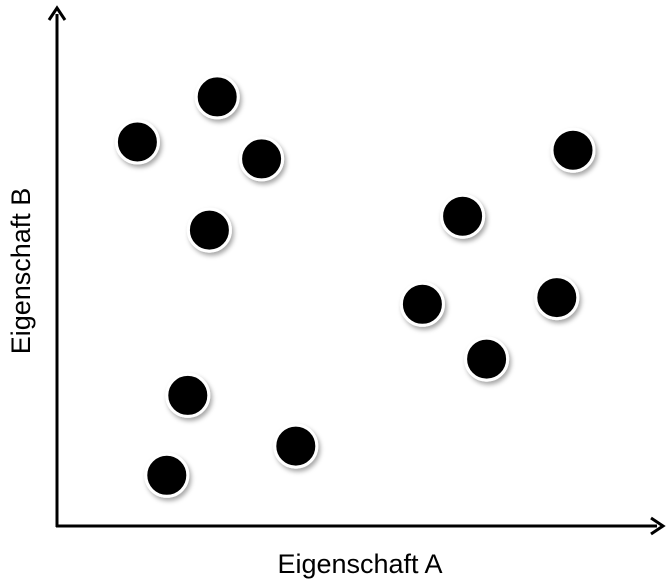  Describe the element at coordinates (658, 526) in the screenshot. I see `x-axis-arrow-icon` at that location.